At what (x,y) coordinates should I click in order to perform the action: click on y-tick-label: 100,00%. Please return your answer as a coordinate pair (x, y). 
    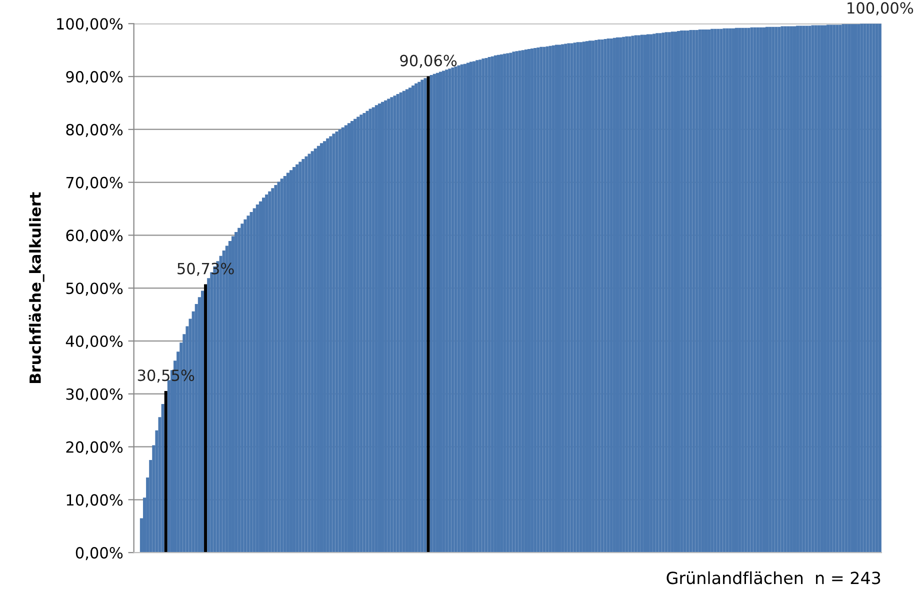
    Looking at the image, I should click on (90, 25).